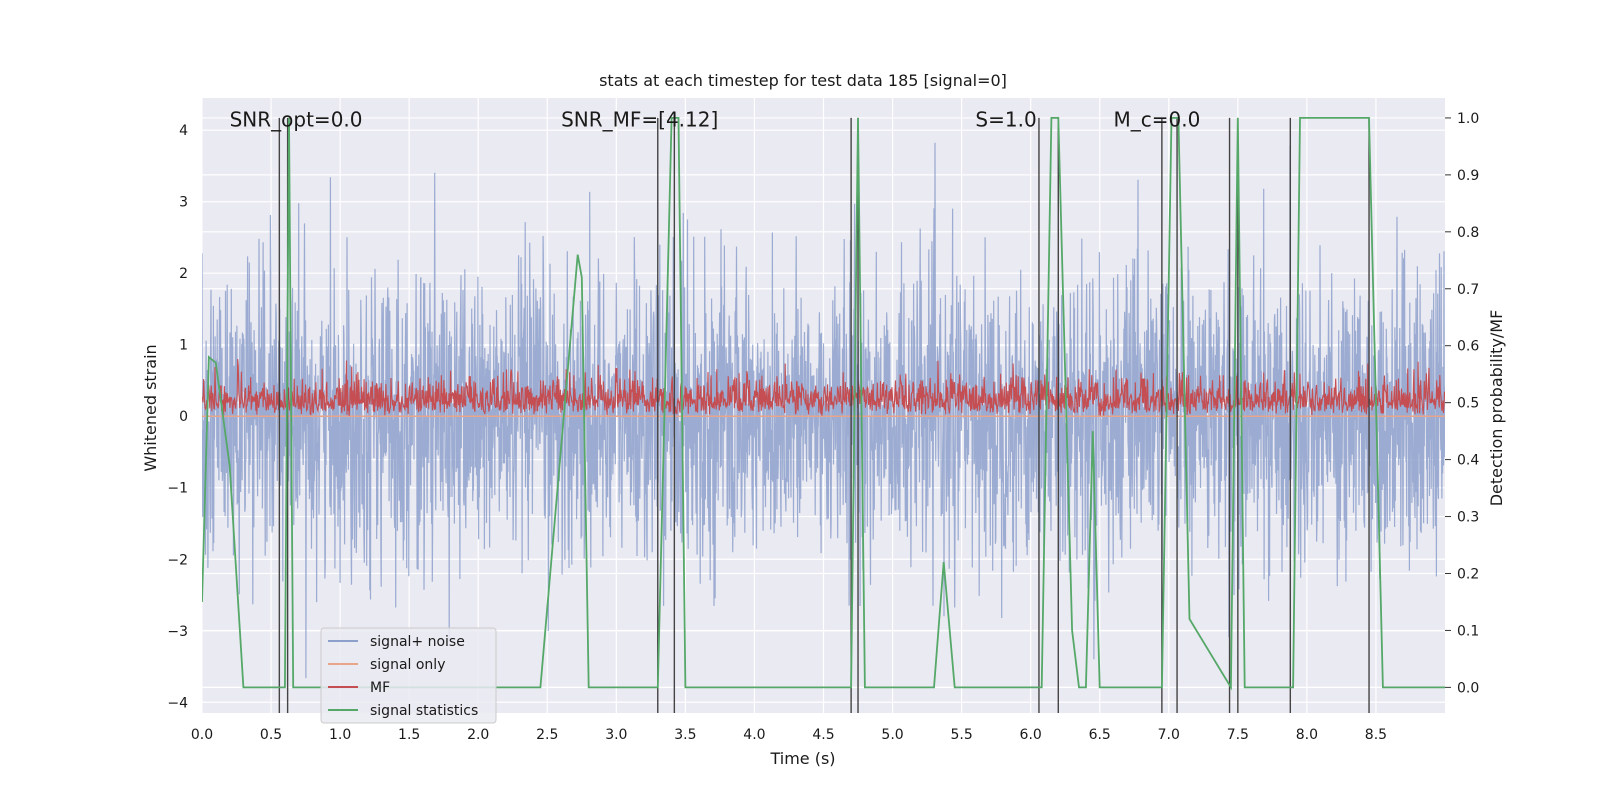 The height and width of the screenshot is (800, 1600). Describe the element at coordinates (1468, 404) in the screenshot. I see `y2-tick-label: 0.5` at that location.